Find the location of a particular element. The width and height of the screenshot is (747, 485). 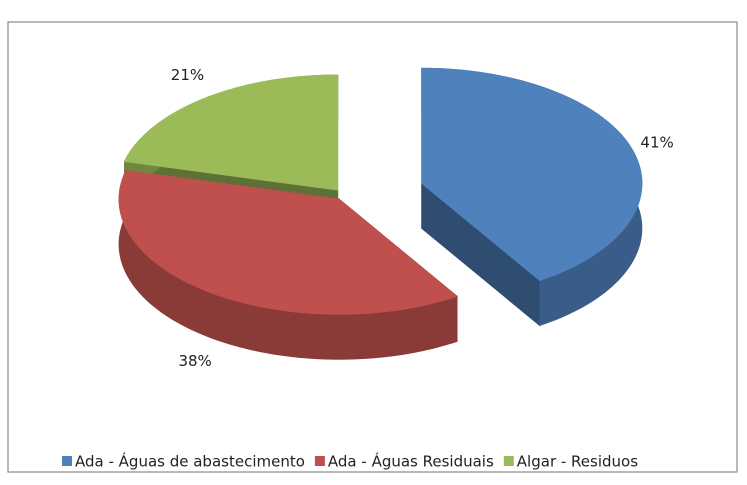

legend-label: Algar - Residuos is located at coordinates (577, 462).